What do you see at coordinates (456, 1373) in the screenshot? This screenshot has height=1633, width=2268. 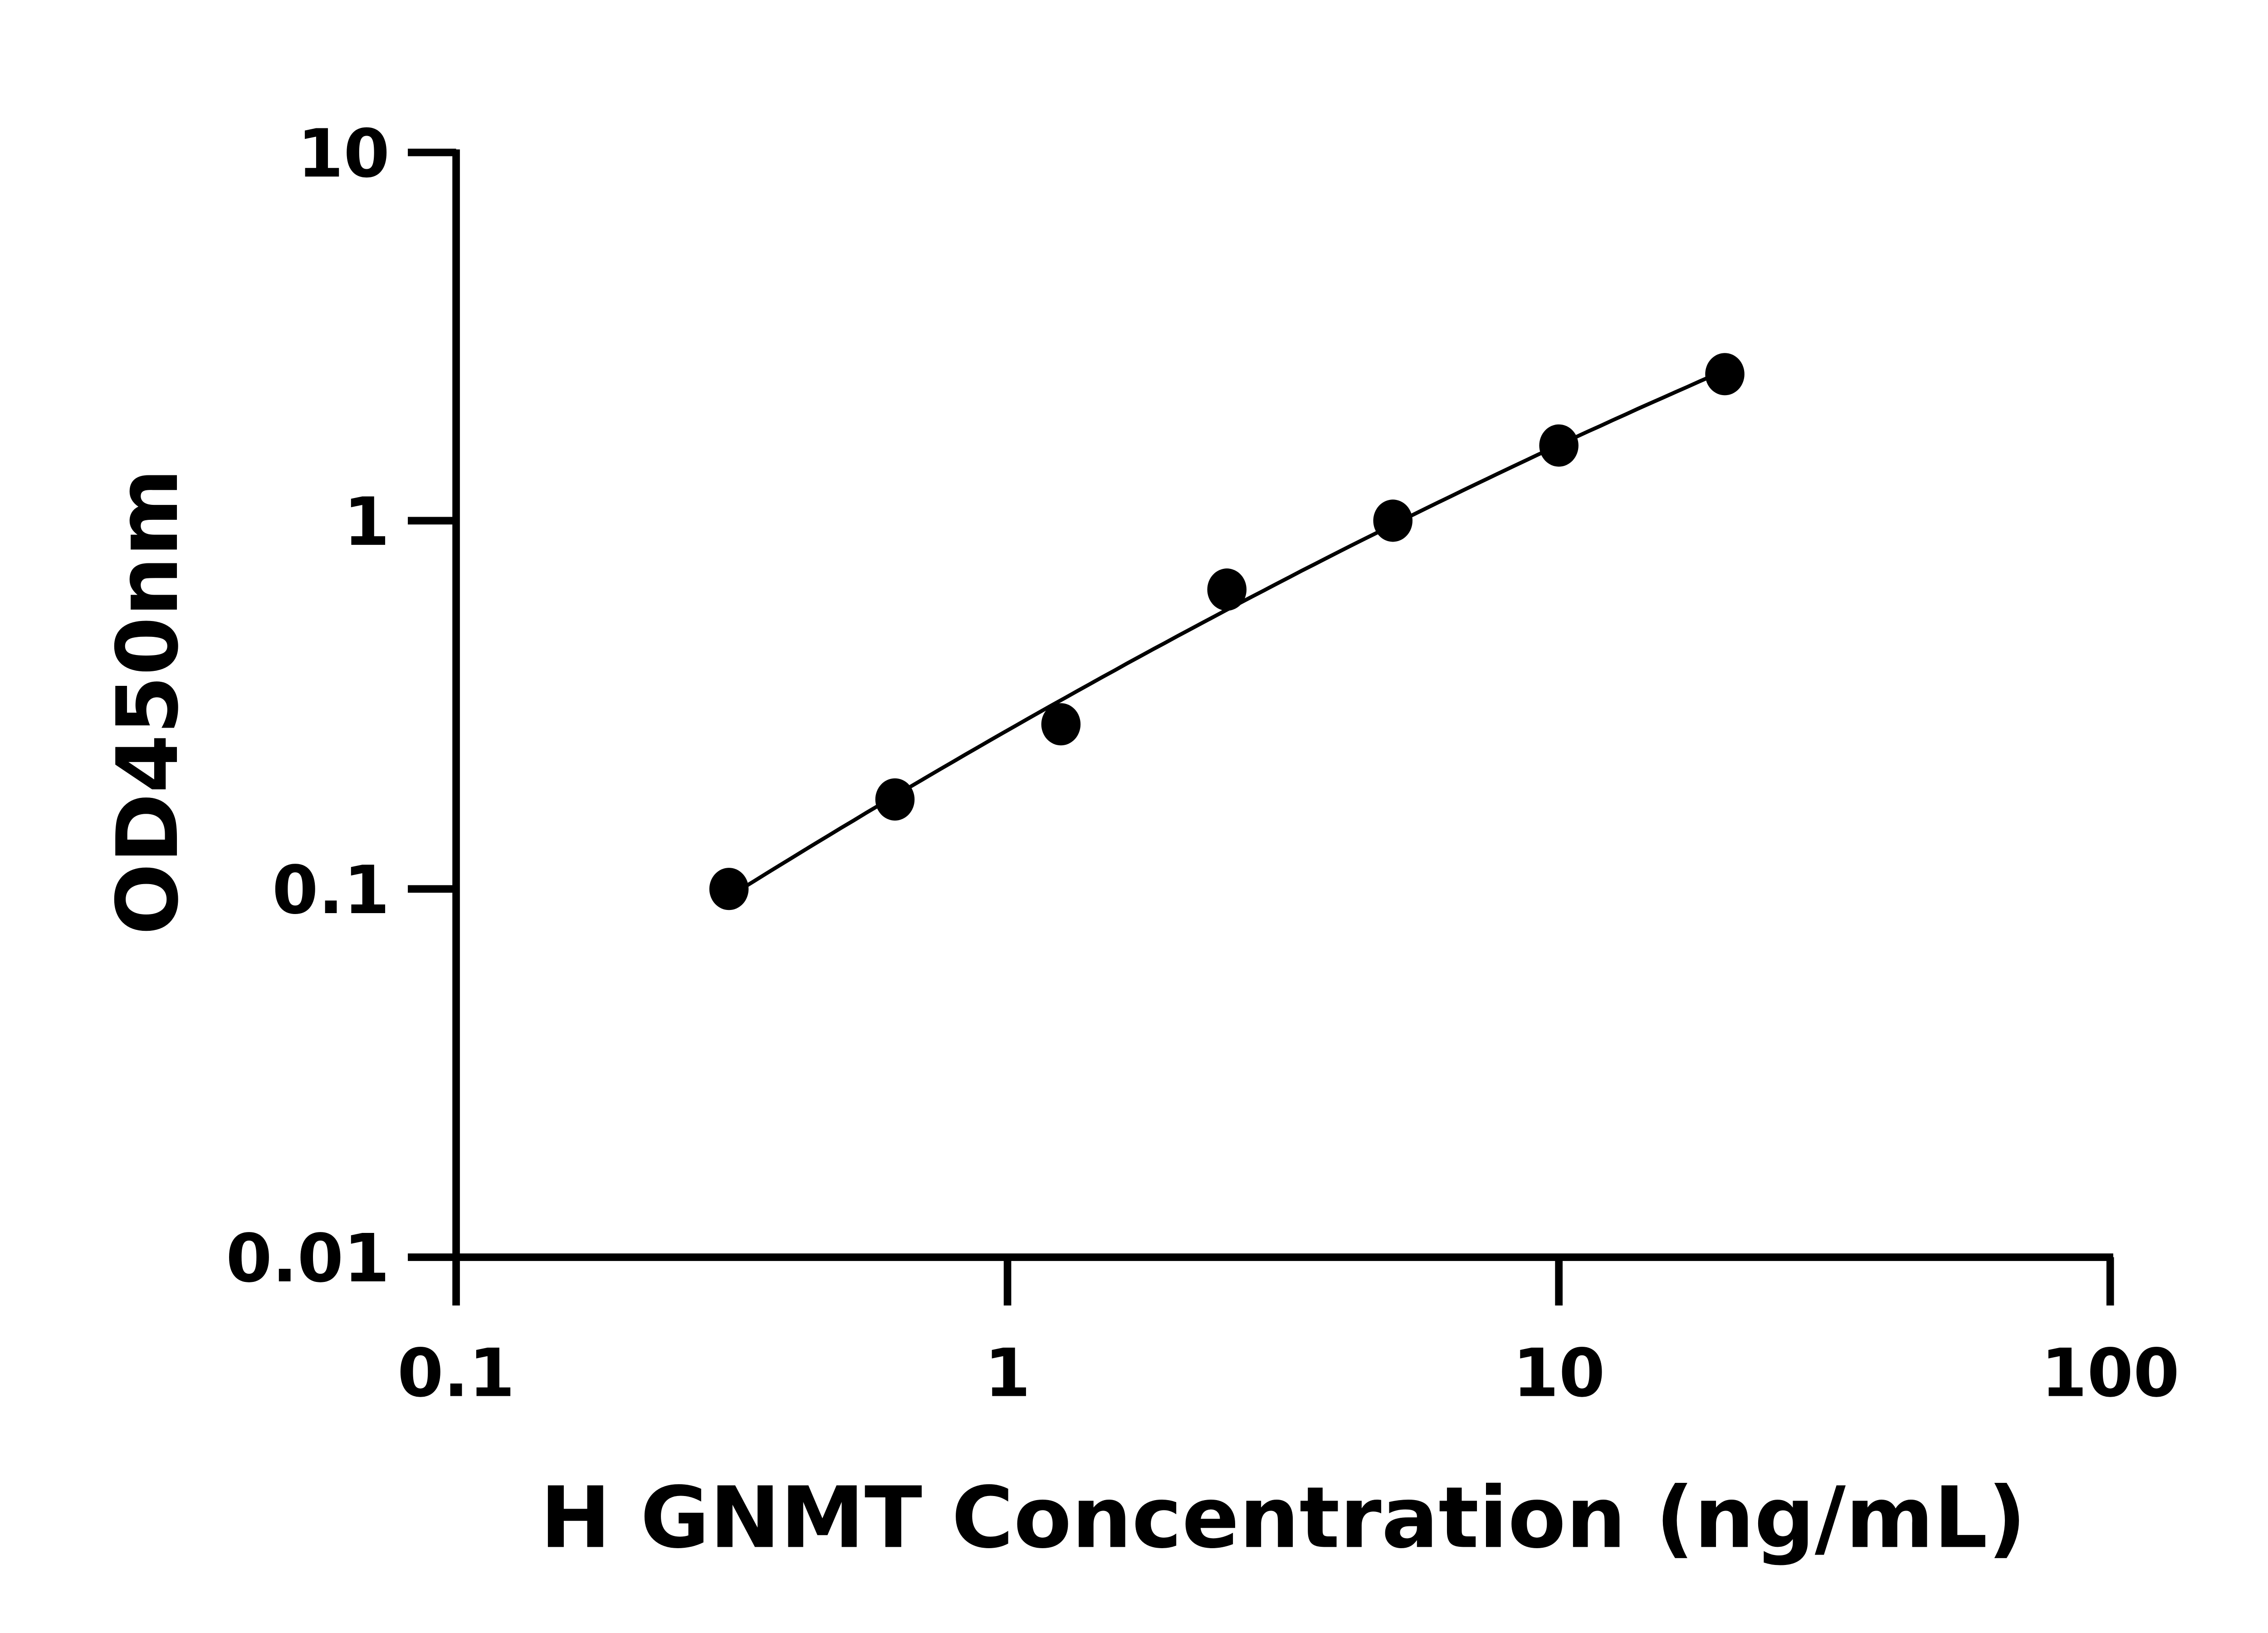 I see `x-tick-label: 0.1` at bounding box center [456, 1373].